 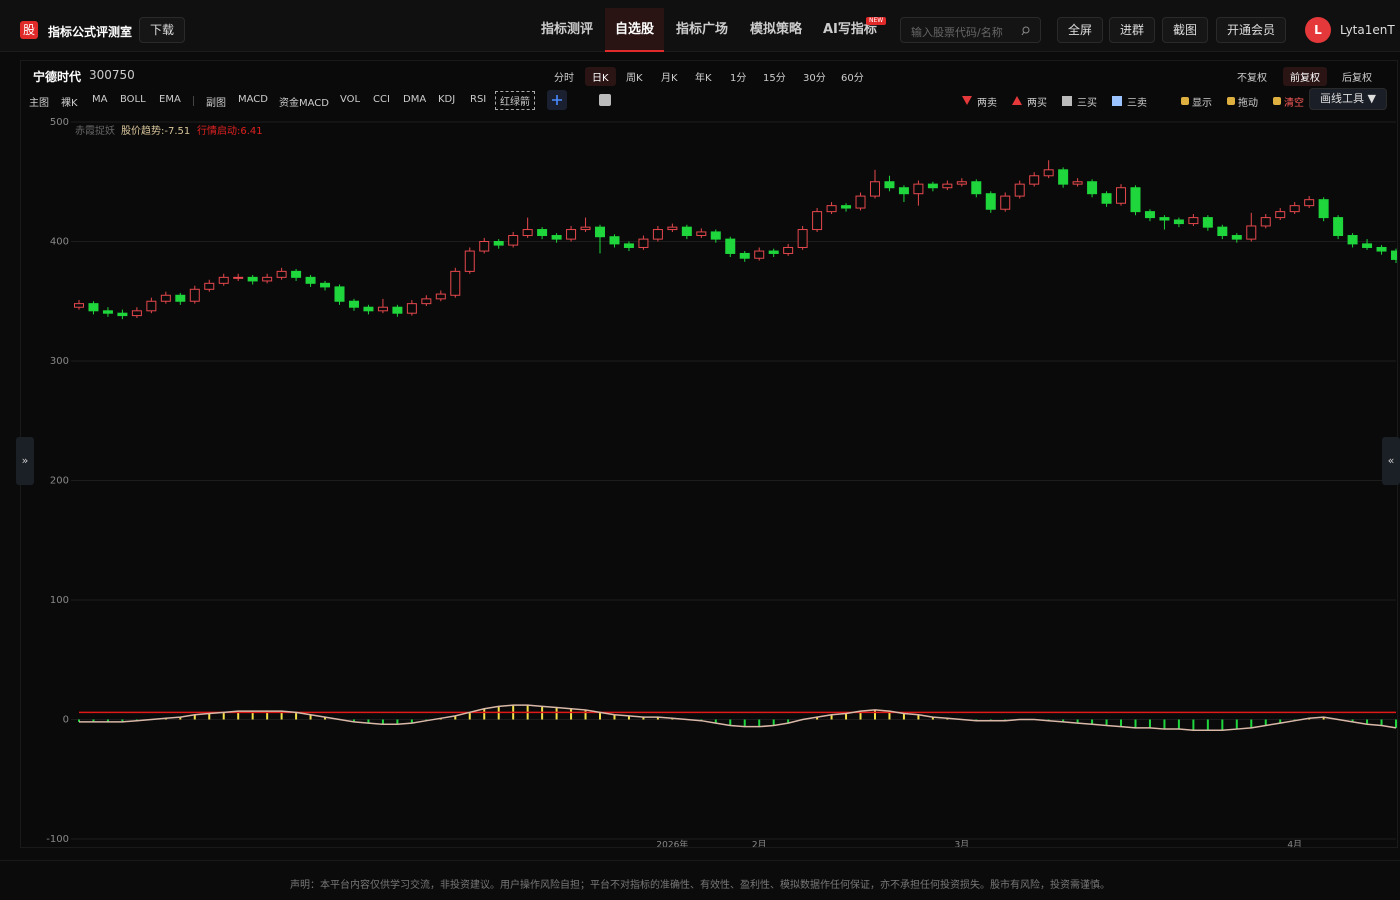 I want to click on main-indicator: 主图, so click(x=39, y=103).